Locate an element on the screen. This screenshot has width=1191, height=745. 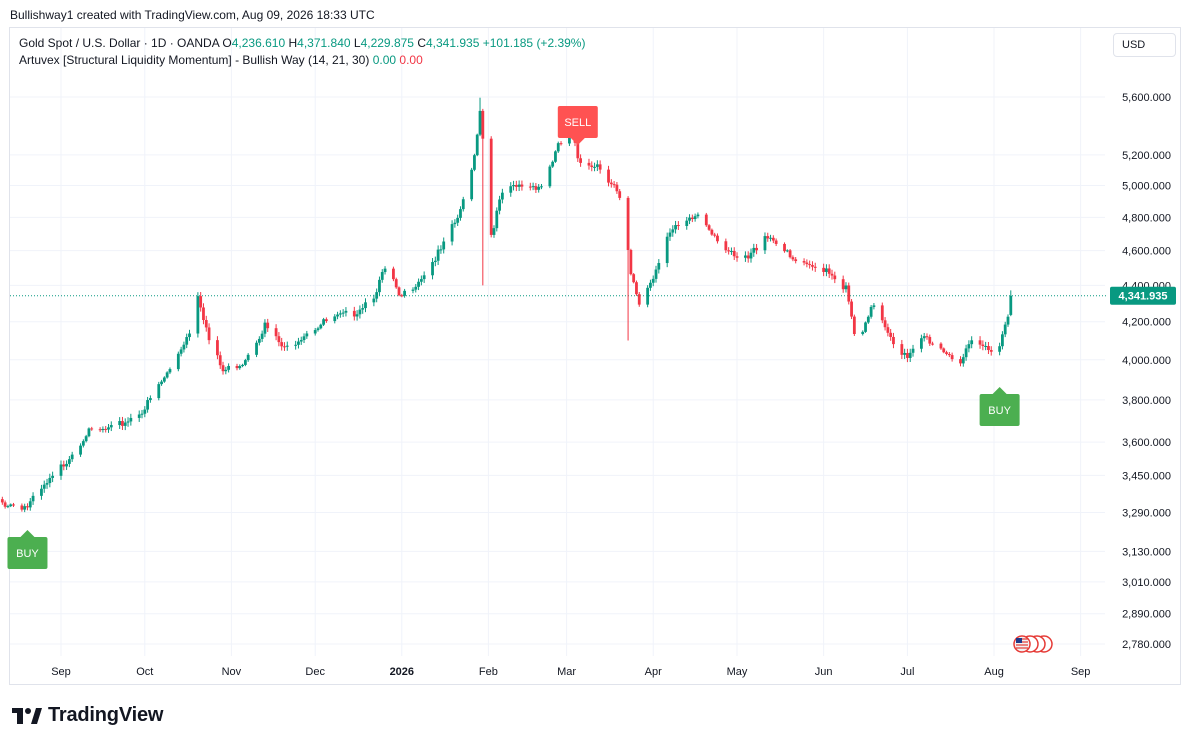
time-axis: Sep Oct Nov Dec 2026 Feb Mar Apr May Jun Jul Aug Sep is located at coordinates (570, 672).